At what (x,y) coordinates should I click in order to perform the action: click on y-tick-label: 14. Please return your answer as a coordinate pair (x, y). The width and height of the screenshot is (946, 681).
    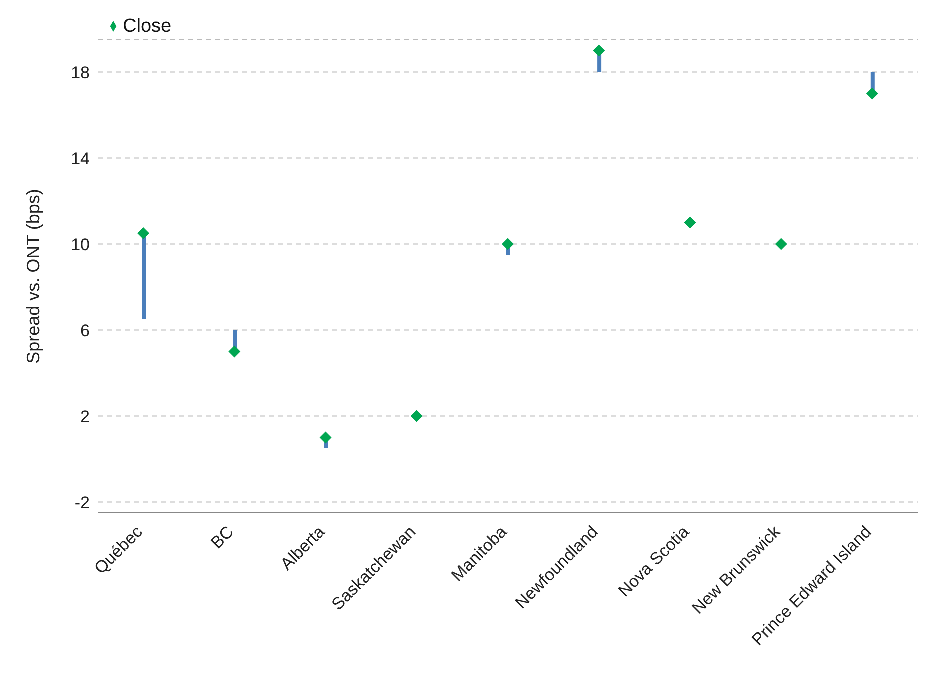
    Looking at the image, I should click on (80, 158).